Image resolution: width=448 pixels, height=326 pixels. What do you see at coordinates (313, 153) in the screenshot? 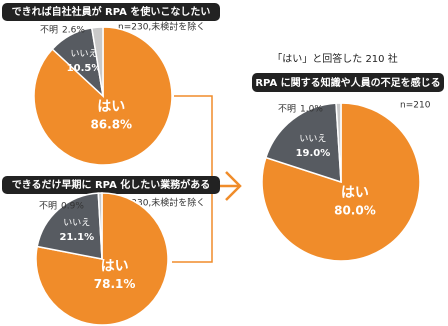
I see `slice-value: 19.0%` at bounding box center [313, 153].